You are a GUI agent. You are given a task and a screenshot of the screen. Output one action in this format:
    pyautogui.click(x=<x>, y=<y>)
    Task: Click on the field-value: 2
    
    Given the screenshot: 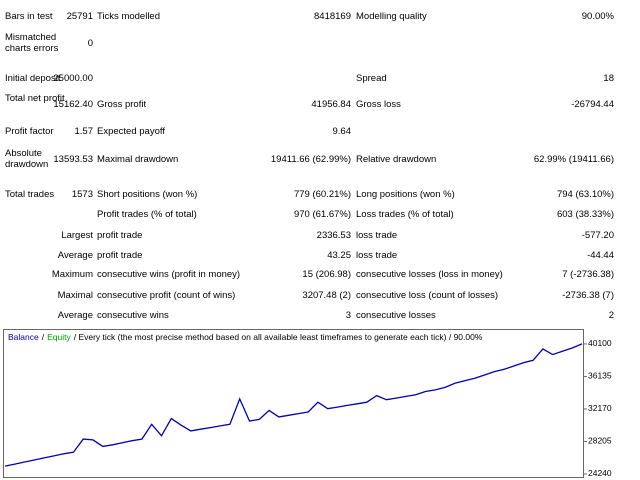 What is the action you would take?
    pyautogui.click(x=611, y=315)
    